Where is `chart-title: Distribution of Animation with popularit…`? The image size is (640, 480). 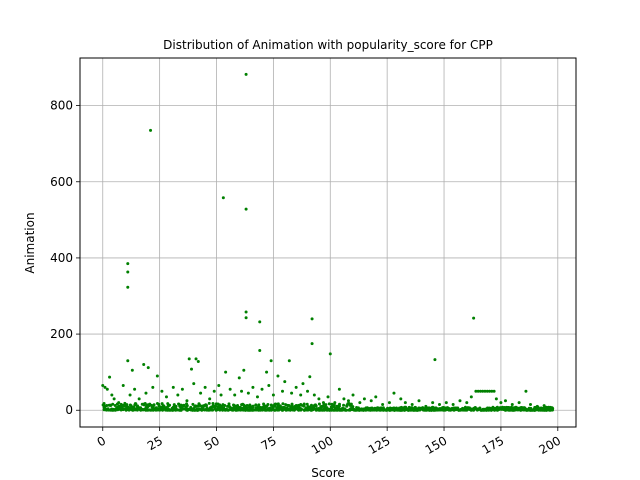 chart-title: Distribution of Animation with popularit… is located at coordinates (328, 45).